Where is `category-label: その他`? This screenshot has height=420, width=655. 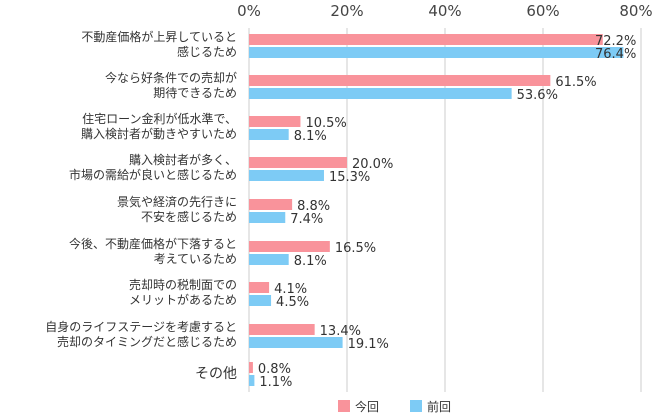 category-label: その他 is located at coordinates (216, 374).